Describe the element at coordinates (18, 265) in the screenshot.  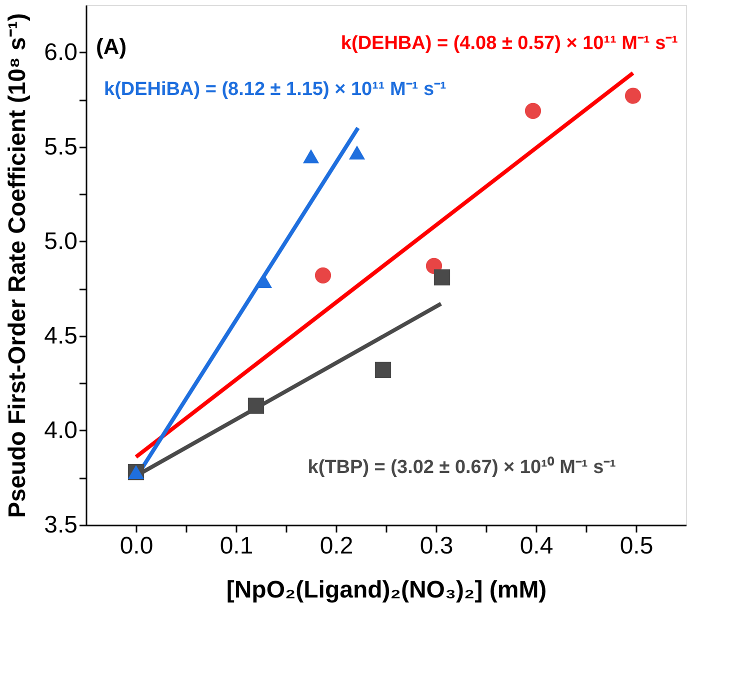
I see `y-axis-title: Pseudo First-Order Rate Coefficient (10⁸ s⁻¹)` at that location.